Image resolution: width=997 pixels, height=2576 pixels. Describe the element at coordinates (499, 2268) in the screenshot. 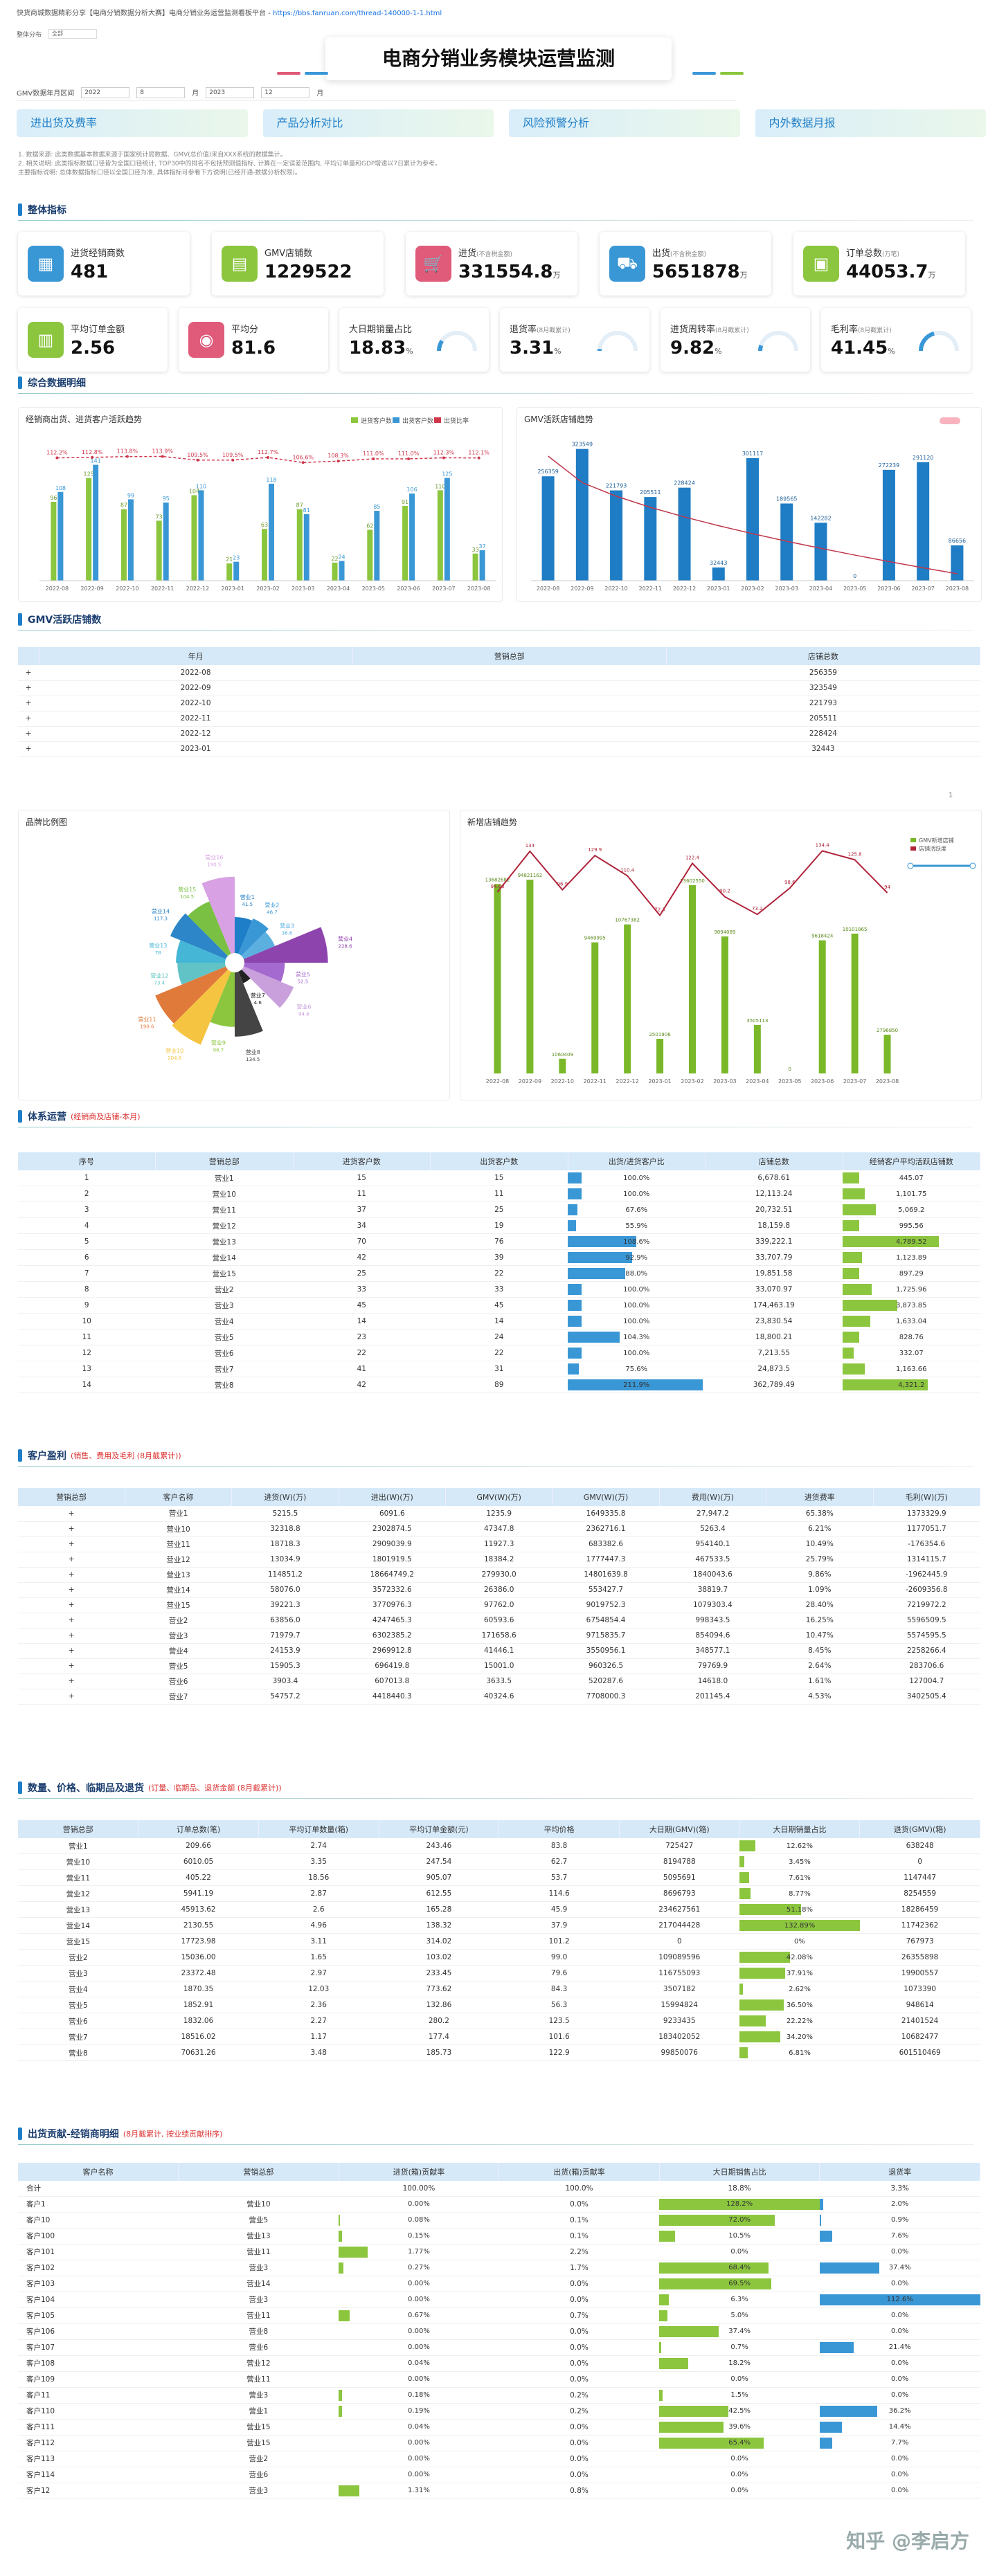

I see `table-row: 客户102 营业3 0.27% 1.7% 68.4% 37.4%` at that location.